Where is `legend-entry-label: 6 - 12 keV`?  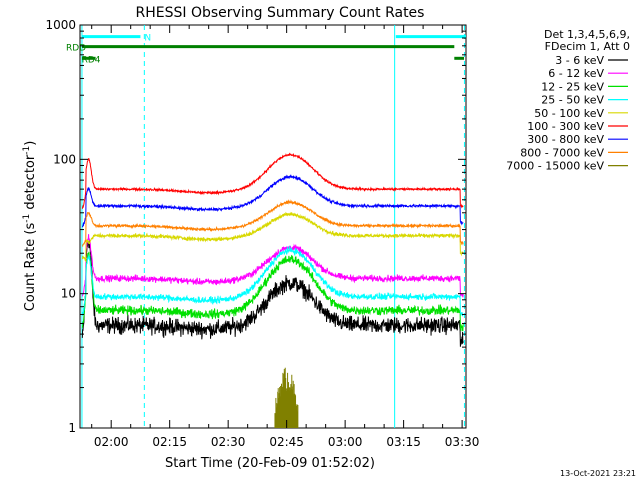 legend-entry-label: 6 - 12 keV is located at coordinates (576, 73).